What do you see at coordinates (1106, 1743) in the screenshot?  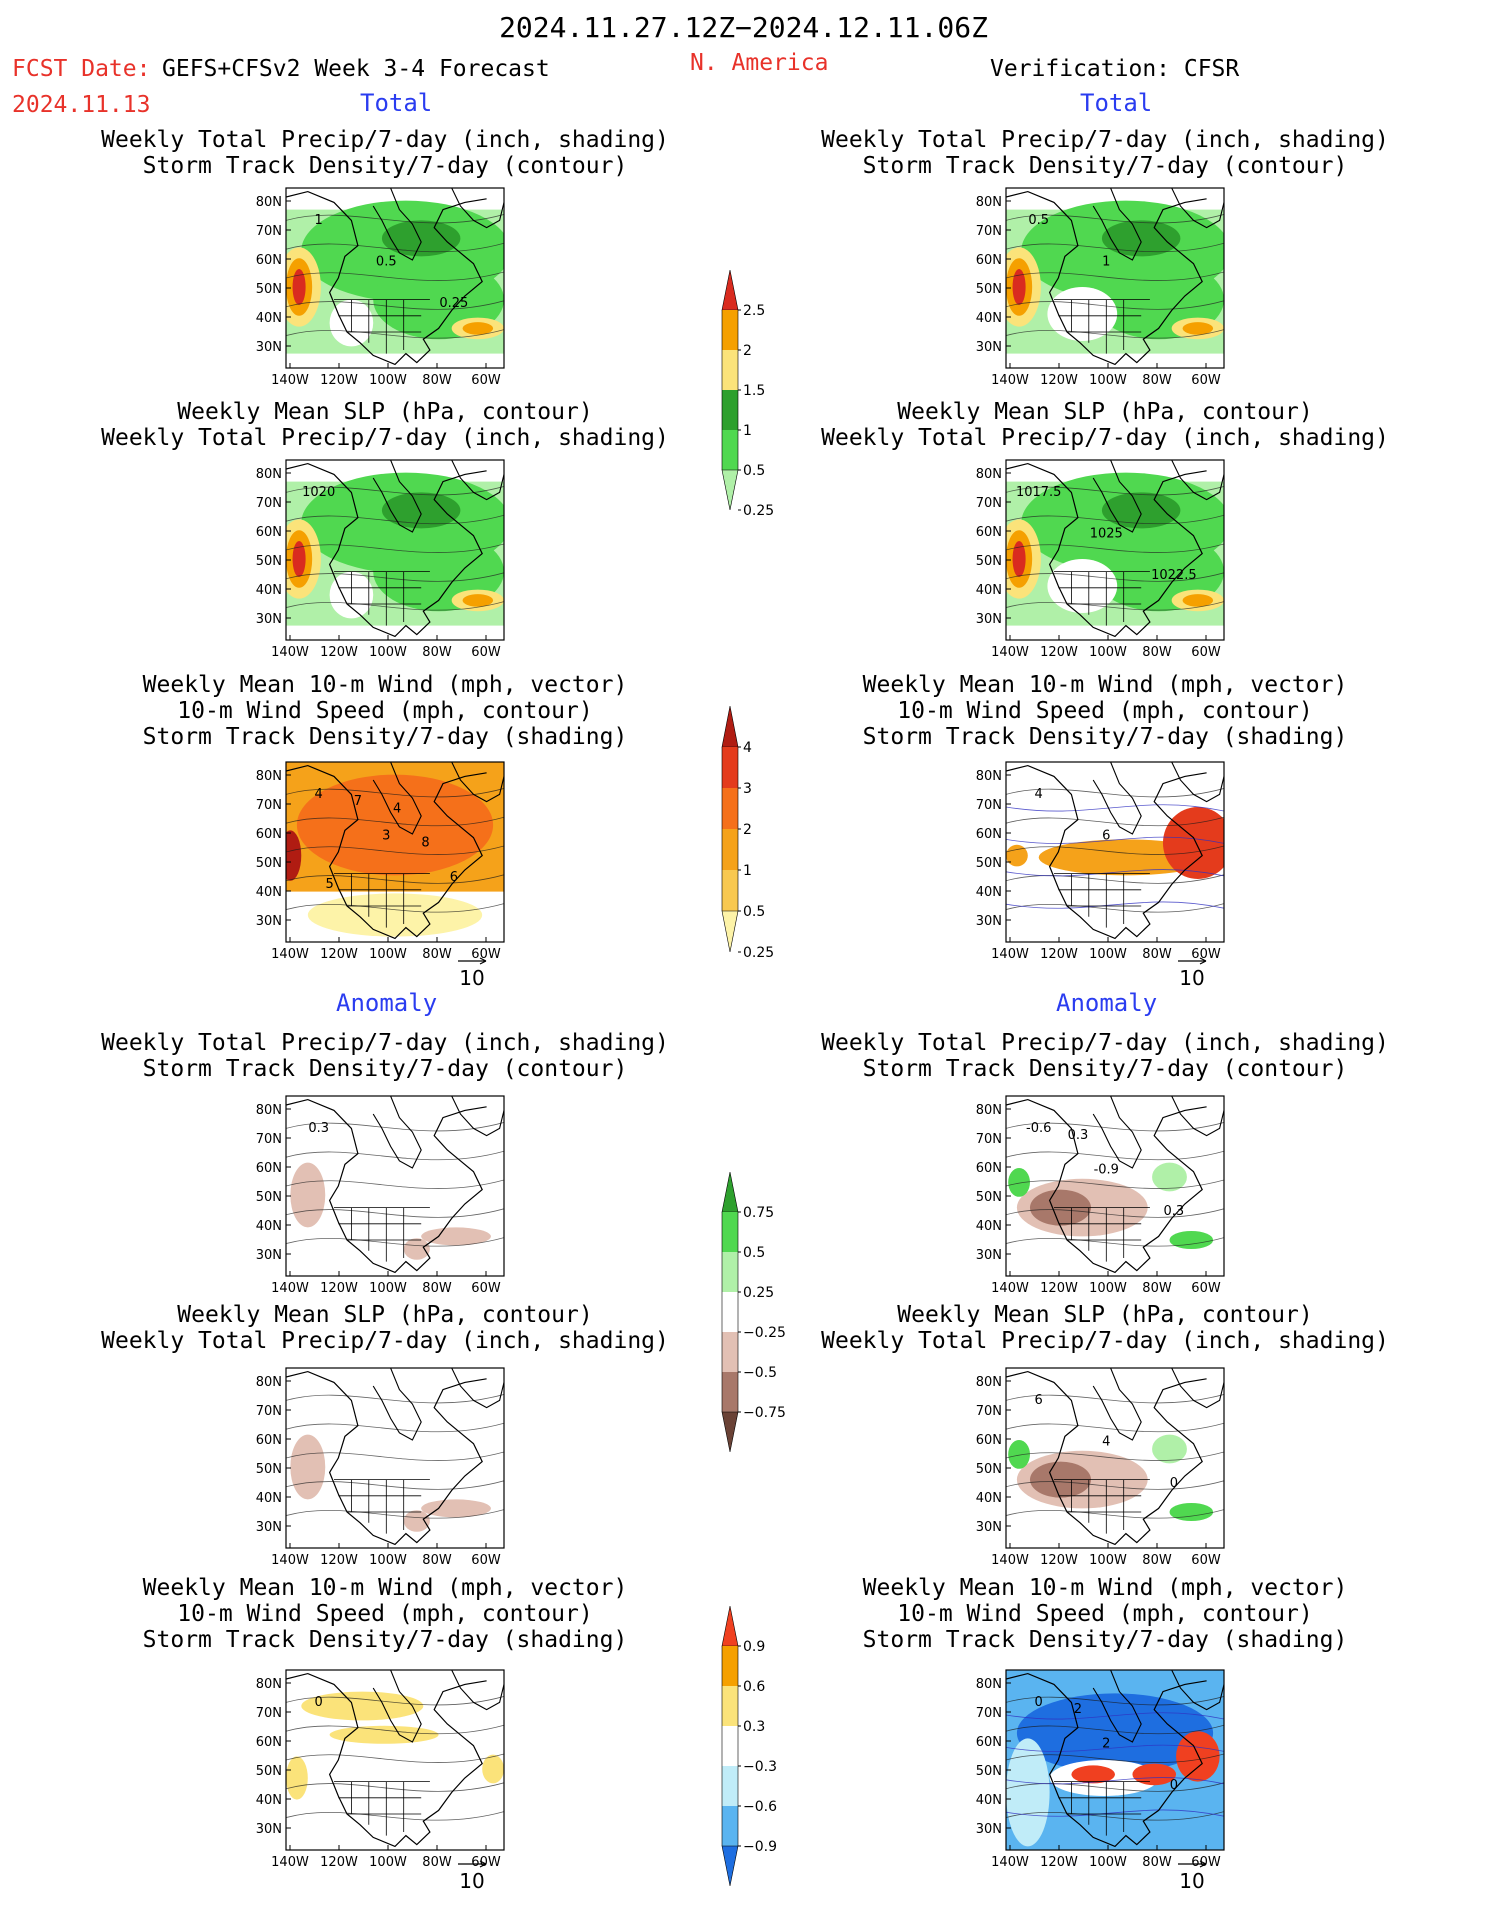 I see `contour-label: 2` at bounding box center [1106, 1743].